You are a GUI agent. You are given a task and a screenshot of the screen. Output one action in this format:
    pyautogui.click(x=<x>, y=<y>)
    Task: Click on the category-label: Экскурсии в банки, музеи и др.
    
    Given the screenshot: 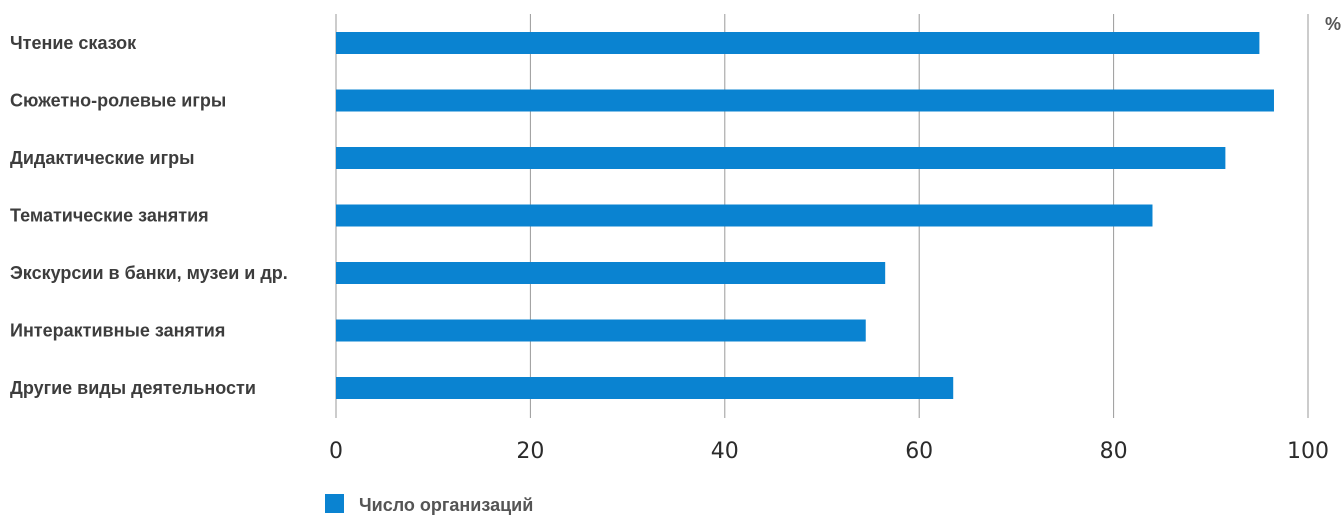 What is the action you would take?
    pyautogui.click(x=149, y=273)
    